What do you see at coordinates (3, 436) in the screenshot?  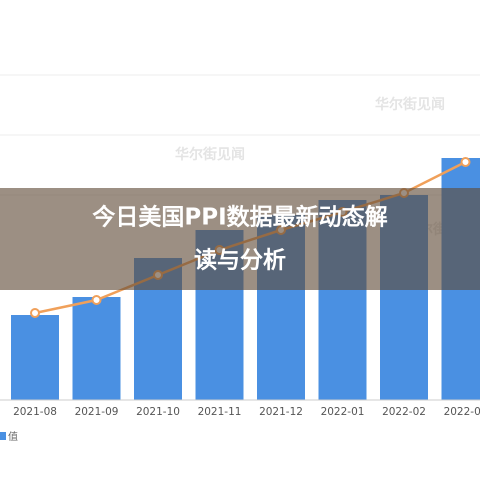 I see `legend-swatch` at bounding box center [3, 436].